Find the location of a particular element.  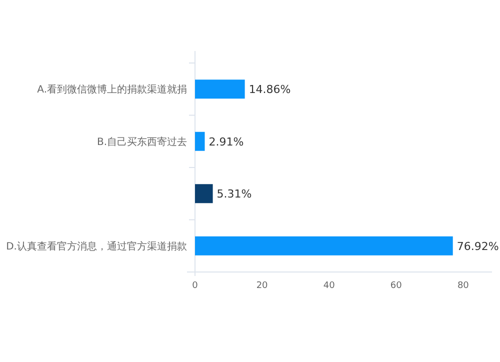

x-tick-label: 60 is located at coordinates (396, 286).